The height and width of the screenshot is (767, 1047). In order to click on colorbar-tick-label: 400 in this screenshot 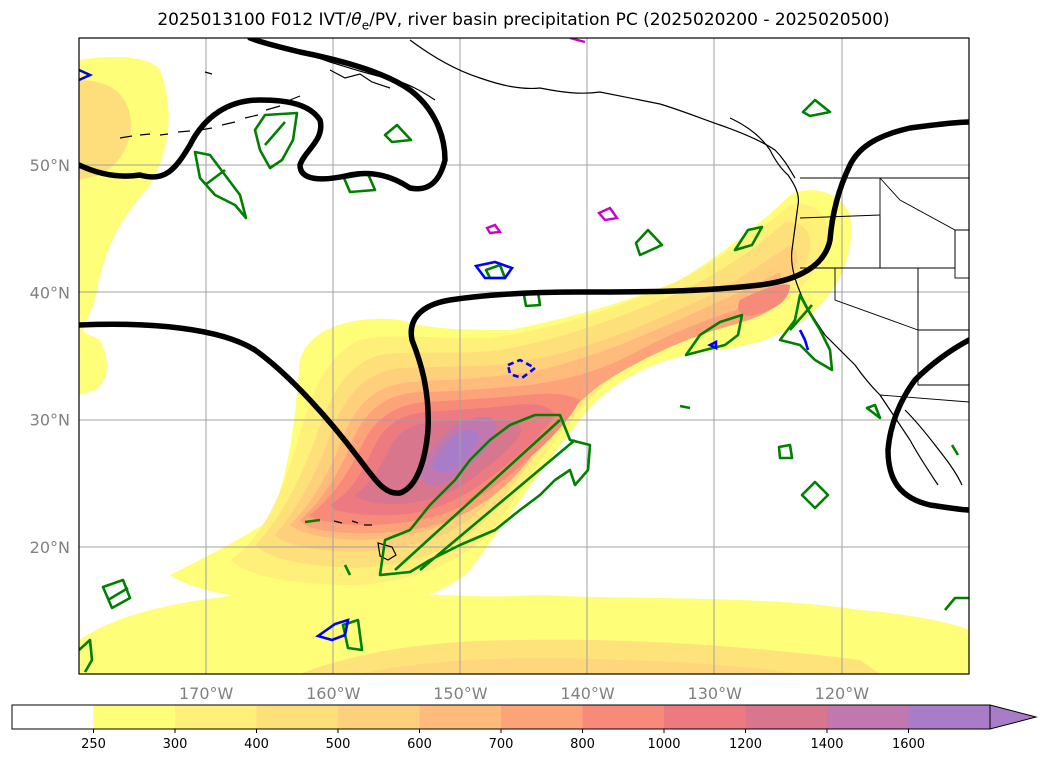, I will do `click(256, 744)`.